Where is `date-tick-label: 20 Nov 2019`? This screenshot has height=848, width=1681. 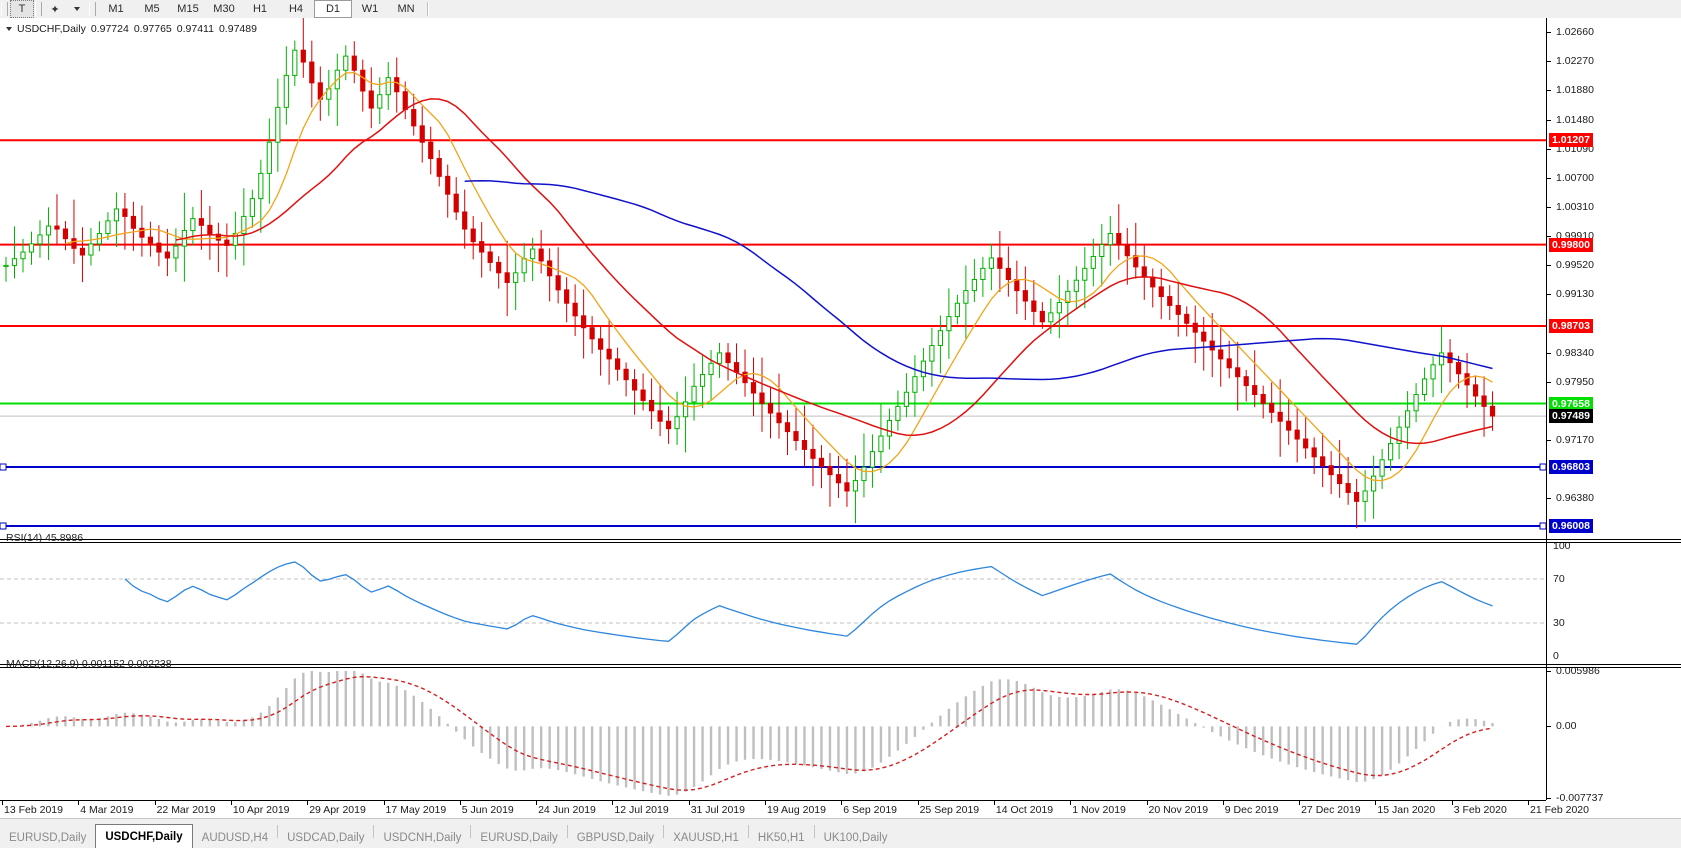 date-tick-label: 20 Nov 2019 is located at coordinates (1178, 810).